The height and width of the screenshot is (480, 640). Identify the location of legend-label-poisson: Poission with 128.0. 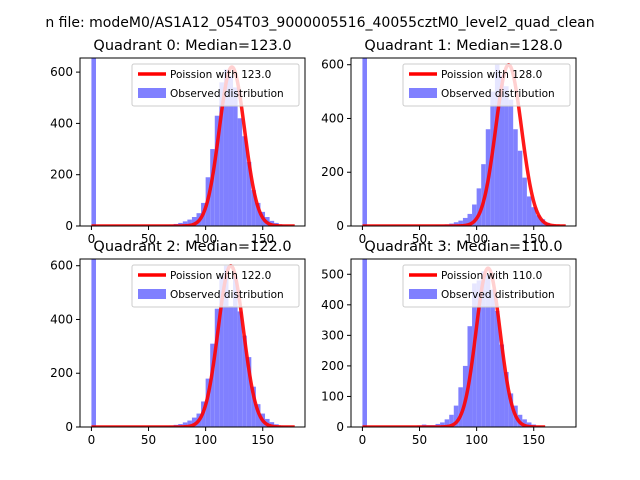
(491, 75).